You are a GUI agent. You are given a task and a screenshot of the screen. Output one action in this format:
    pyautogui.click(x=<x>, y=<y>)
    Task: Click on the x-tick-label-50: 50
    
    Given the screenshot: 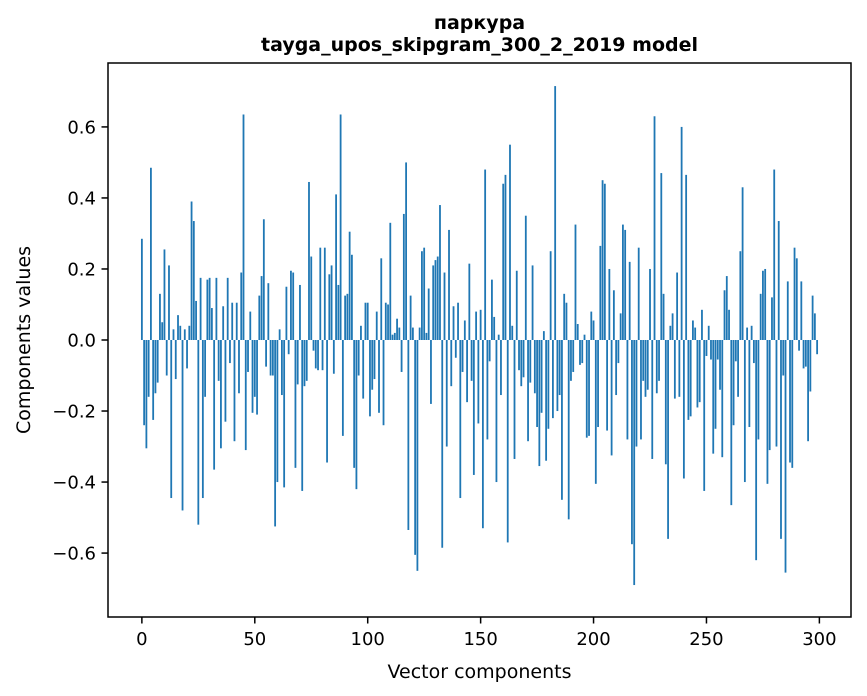 What is the action you would take?
    pyautogui.click(x=254, y=639)
    